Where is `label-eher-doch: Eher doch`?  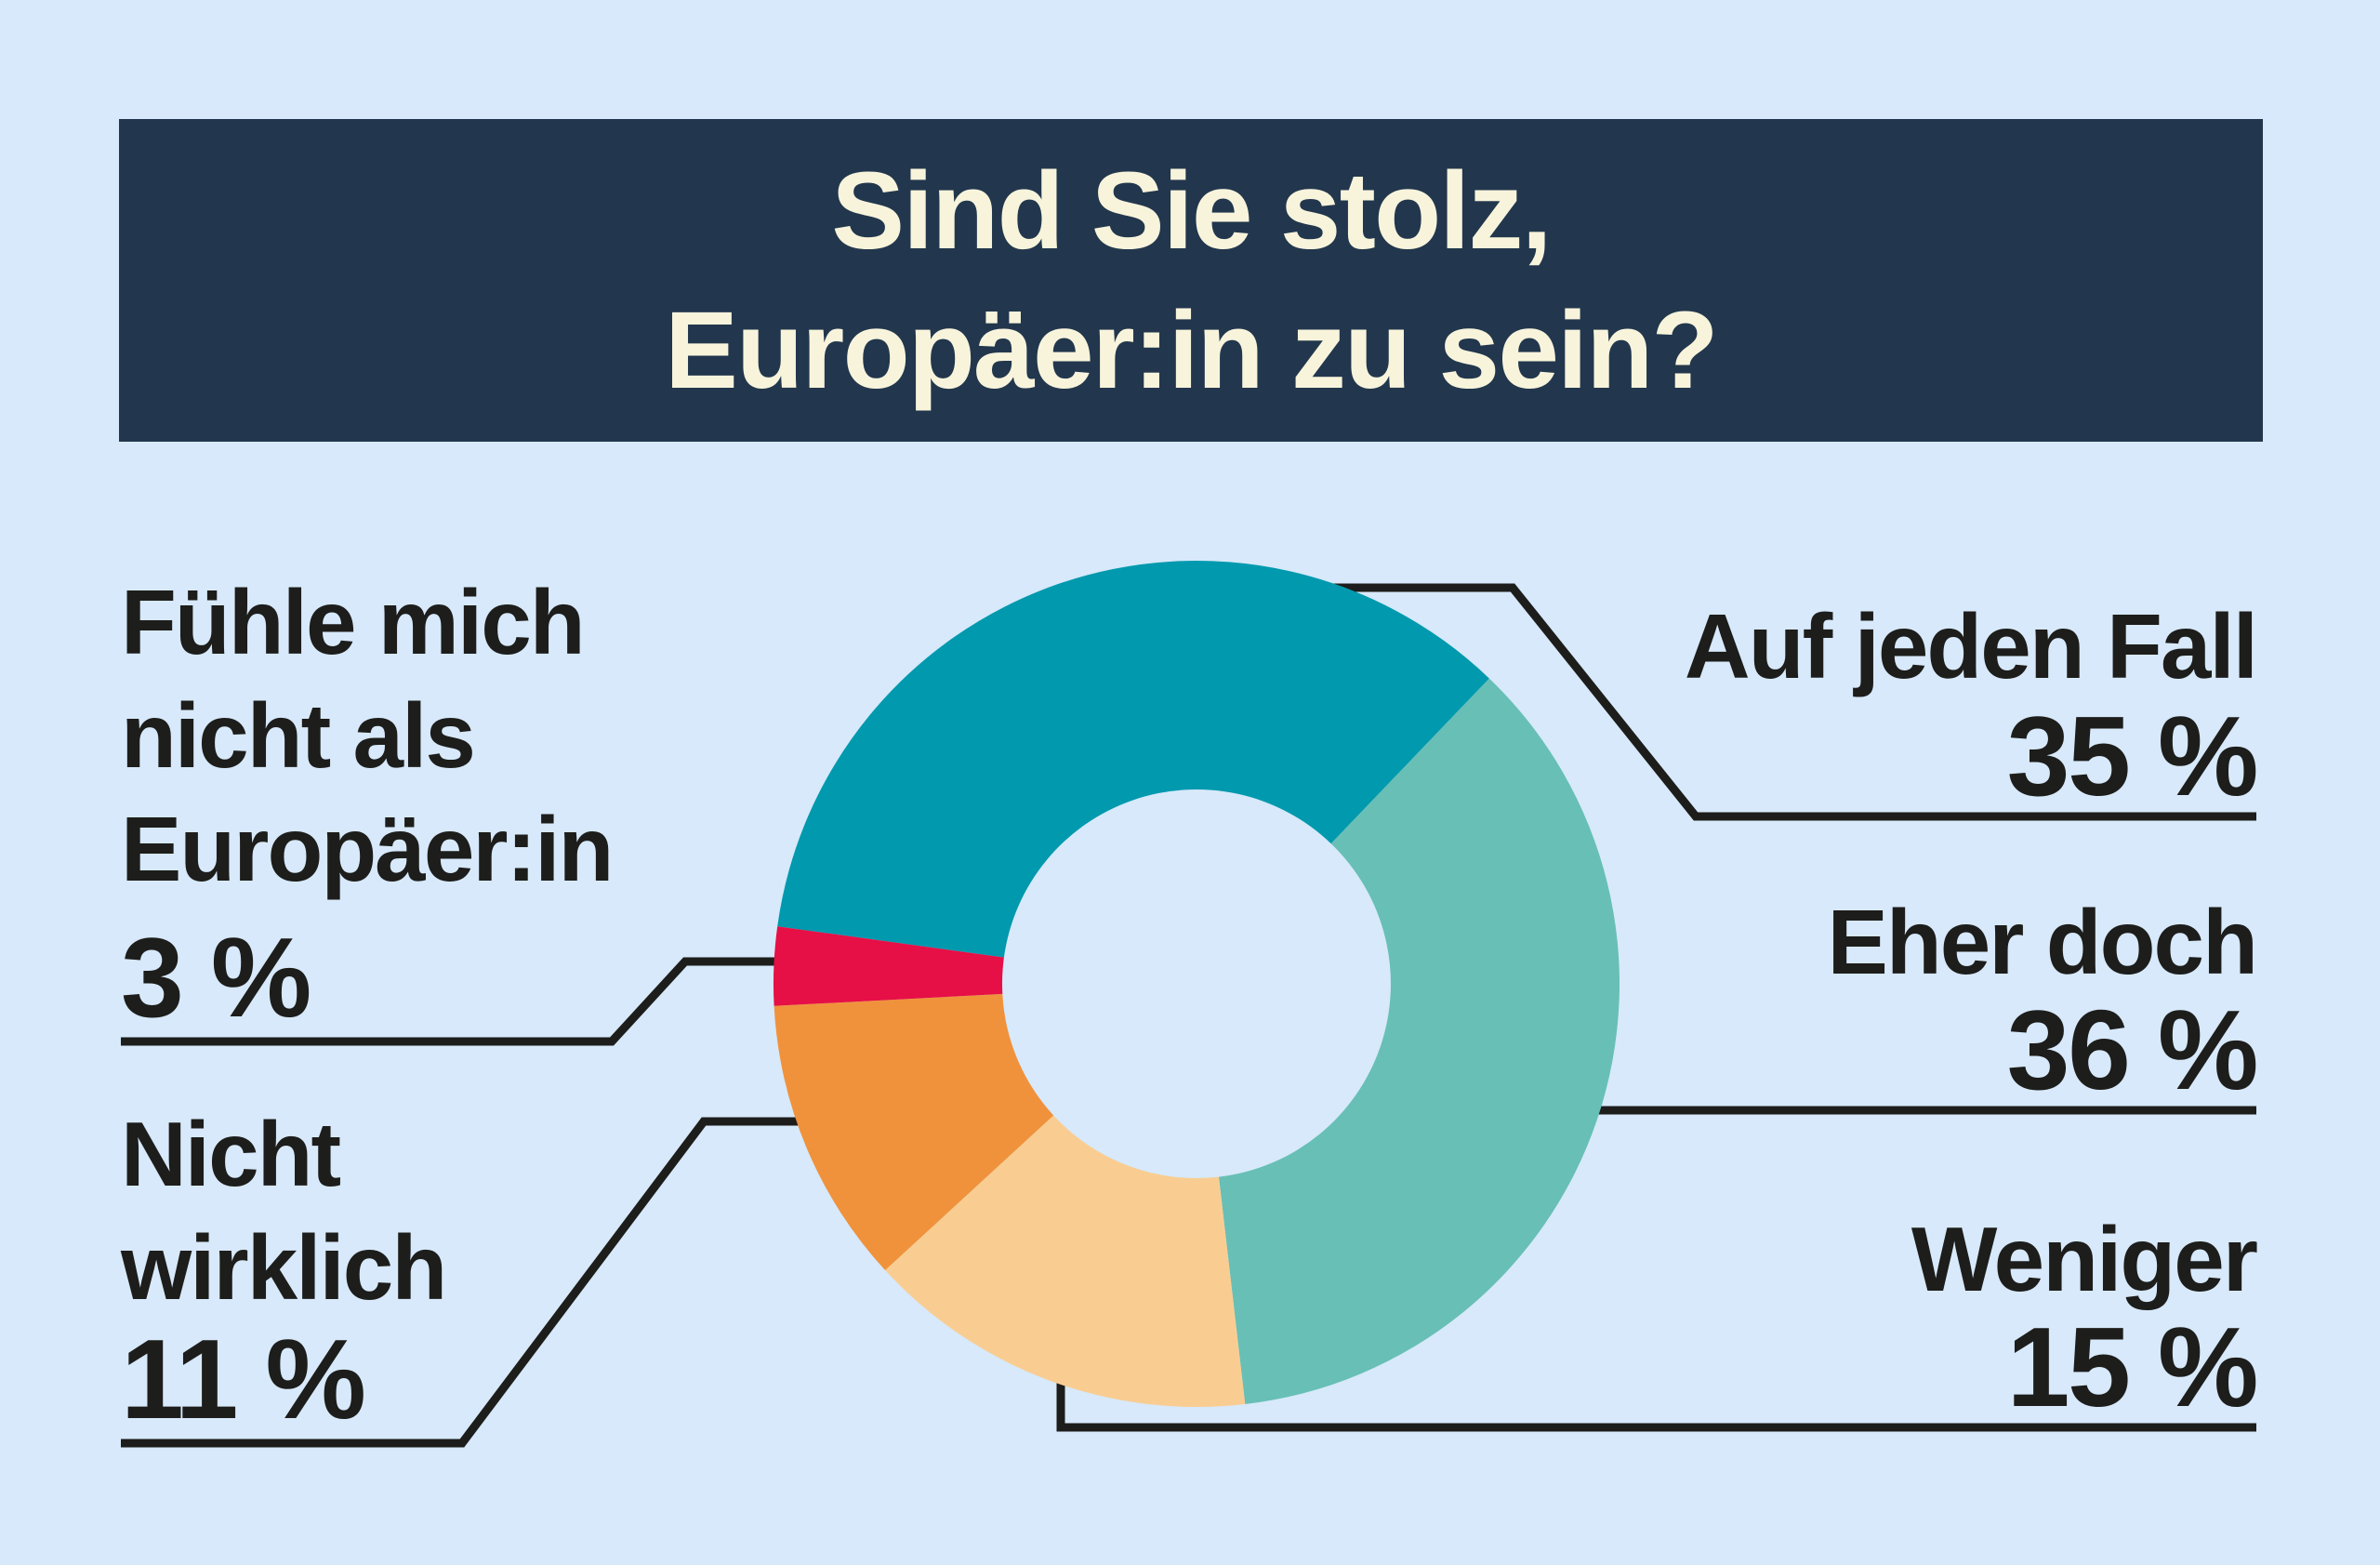
label-eher-doch: Eher doch is located at coordinates (2042, 942).